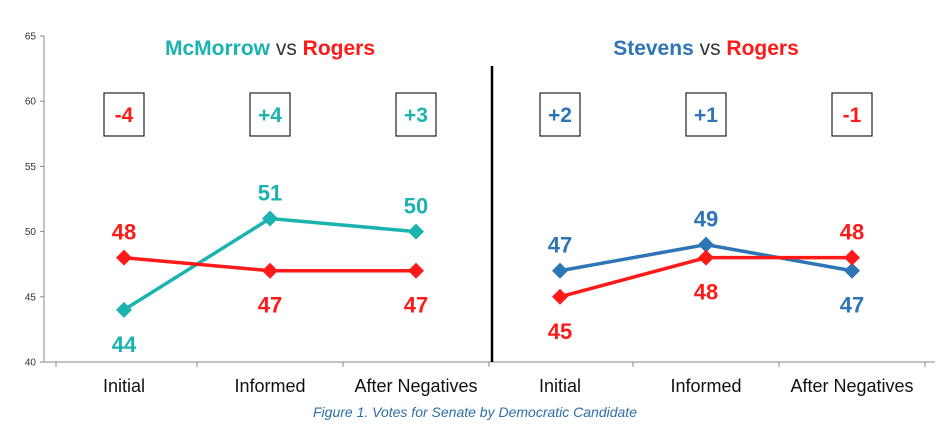 This screenshot has width=950, height=442. I want to click on difference-label: +3, so click(416, 115).